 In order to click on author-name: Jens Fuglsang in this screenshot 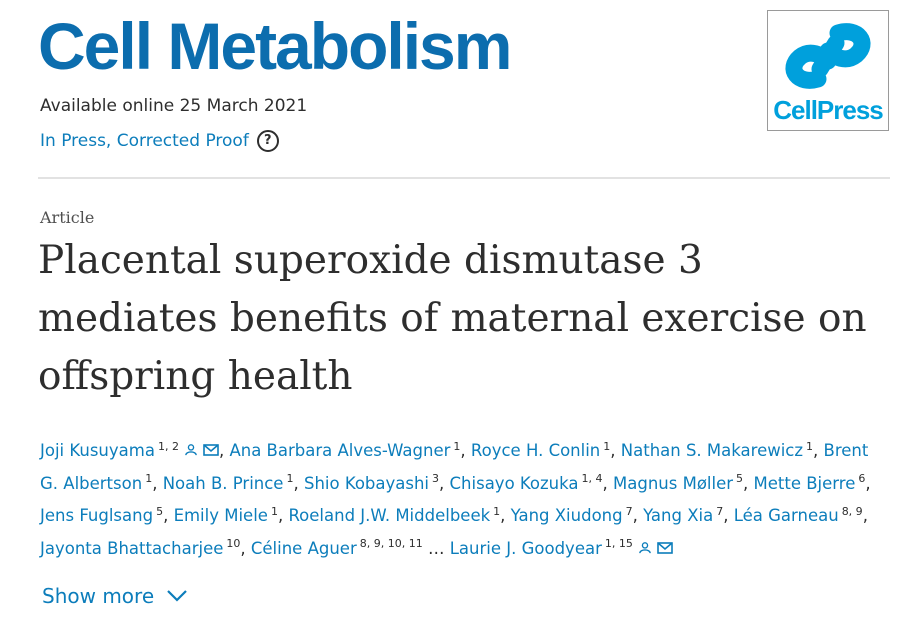, I will do `click(97, 515)`.